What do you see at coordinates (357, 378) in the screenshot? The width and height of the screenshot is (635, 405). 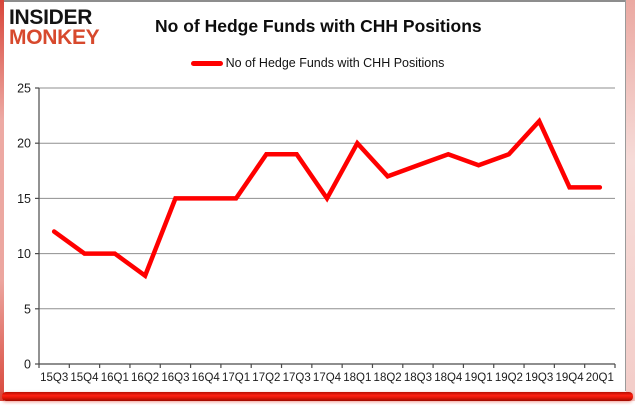 I see `x-axis-tick-label: 18Q1` at bounding box center [357, 378].